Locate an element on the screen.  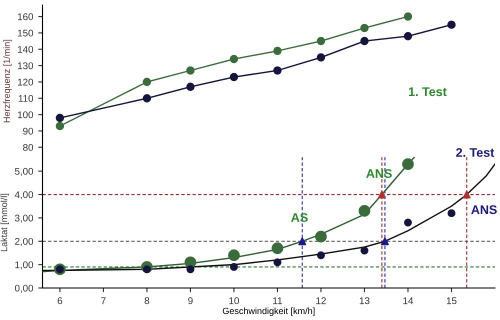
x-tick-label: 11 is located at coordinates (277, 300).